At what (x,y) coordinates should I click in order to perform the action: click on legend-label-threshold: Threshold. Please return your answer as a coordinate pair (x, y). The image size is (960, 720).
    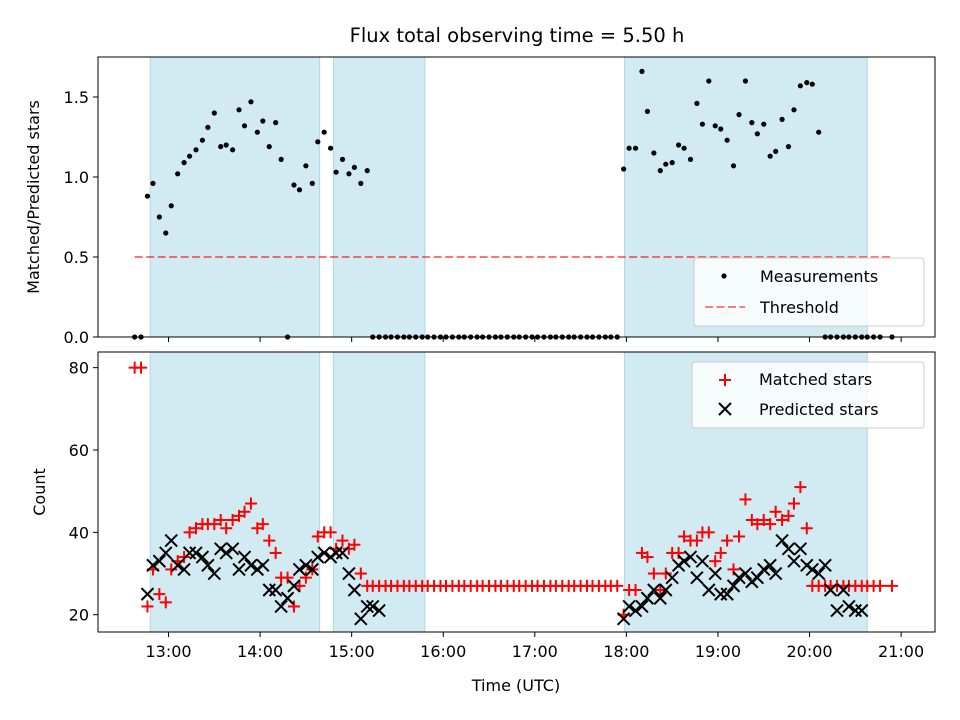
    Looking at the image, I should click on (799, 307).